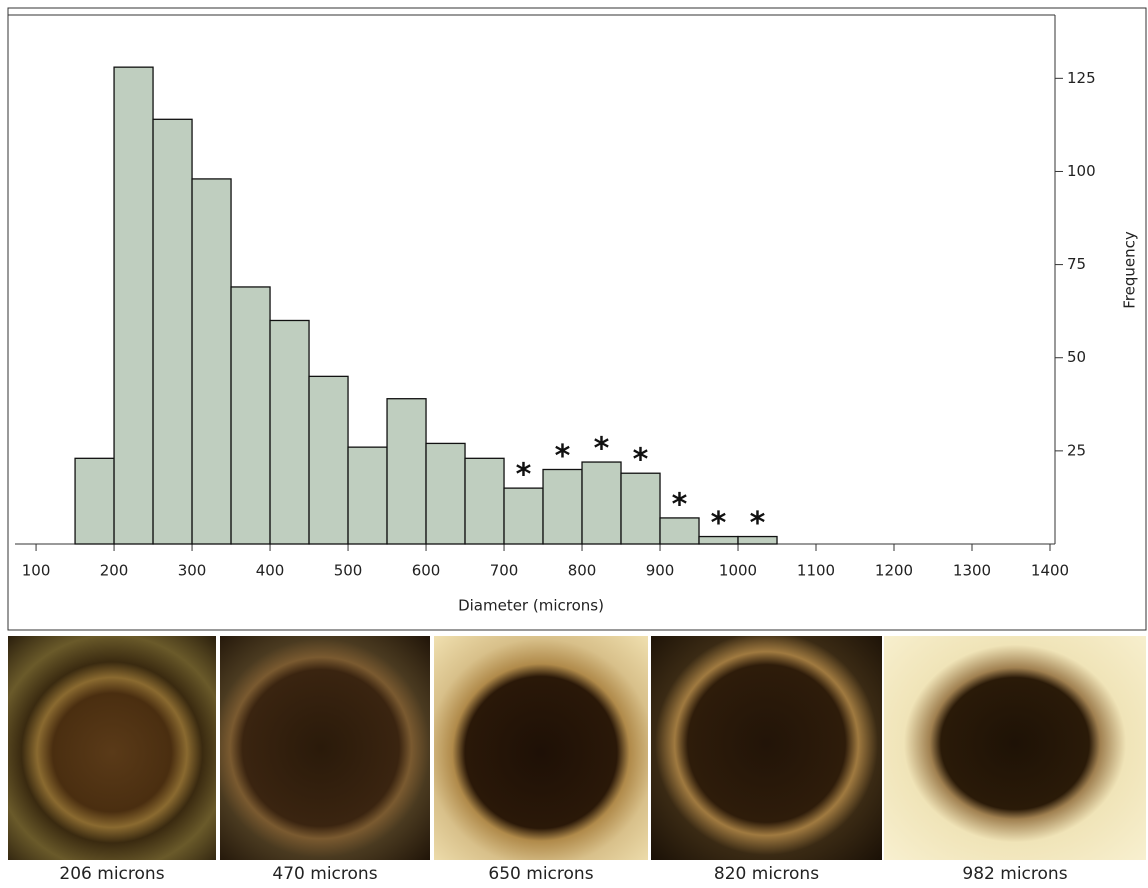 The image size is (1148, 888). Describe the element at coordinates (738, 571) in the screenshot. I see `x-tick-label: 1000` at that location.